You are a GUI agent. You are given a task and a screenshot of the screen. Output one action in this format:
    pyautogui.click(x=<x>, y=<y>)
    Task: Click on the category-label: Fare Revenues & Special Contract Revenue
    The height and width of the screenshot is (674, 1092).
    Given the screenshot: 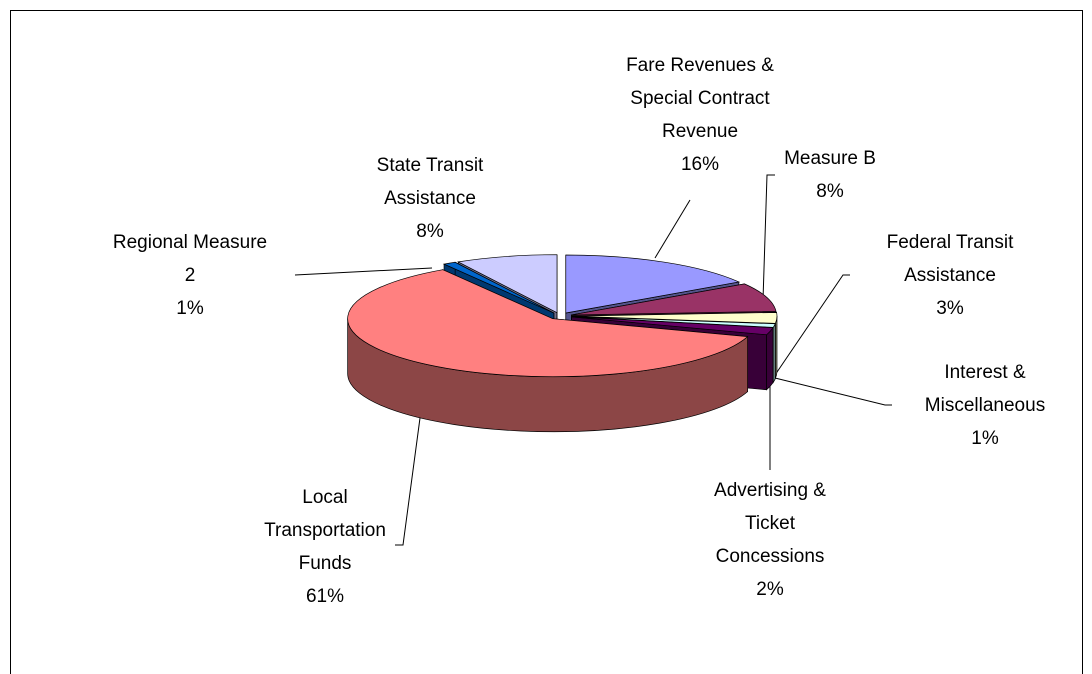 What is the action you would take?
    pyautogui.click(x=700, y=98)
    